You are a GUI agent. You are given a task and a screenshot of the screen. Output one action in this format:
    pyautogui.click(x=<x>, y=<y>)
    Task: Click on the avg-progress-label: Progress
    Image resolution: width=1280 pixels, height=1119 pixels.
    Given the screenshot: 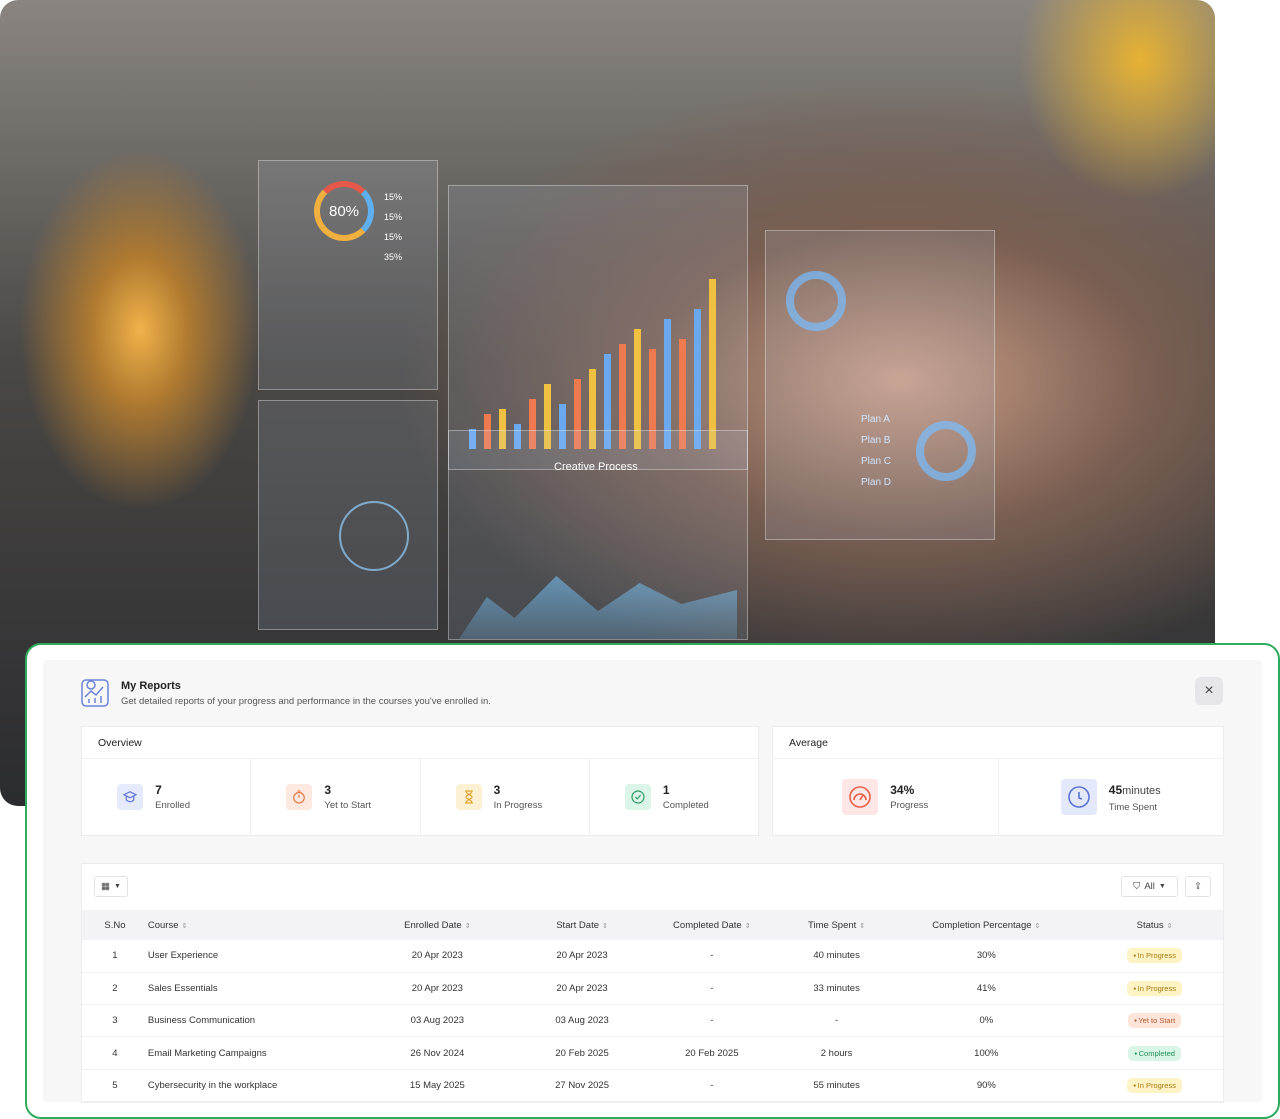 What is the action you would take?
    pyautogui.click(x=909, y=805)
    